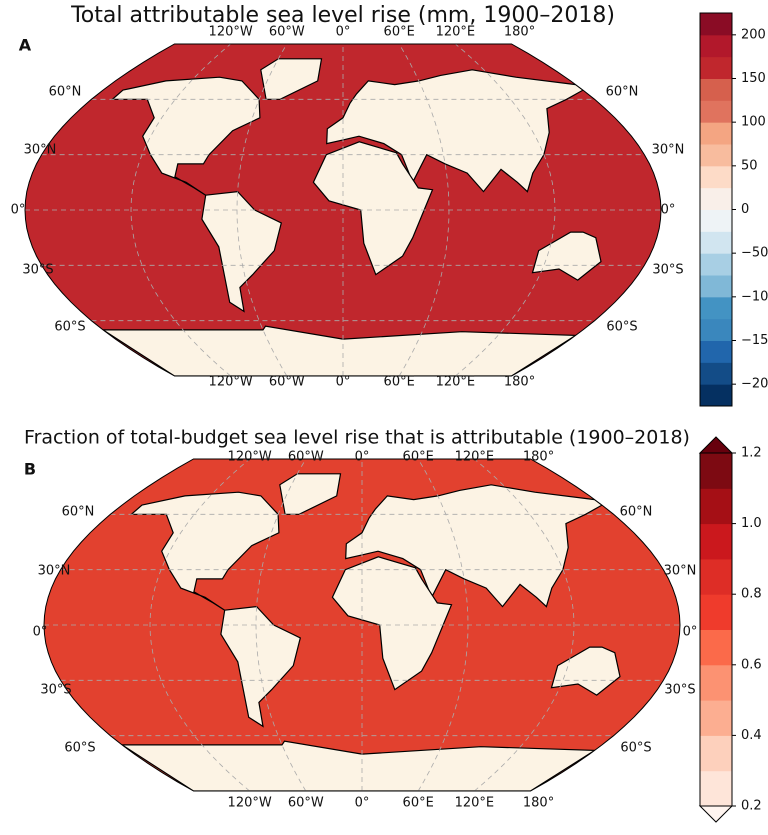 This screenshot has height=835, width=768. I want to click on panel-label: B, so click(30, 469).